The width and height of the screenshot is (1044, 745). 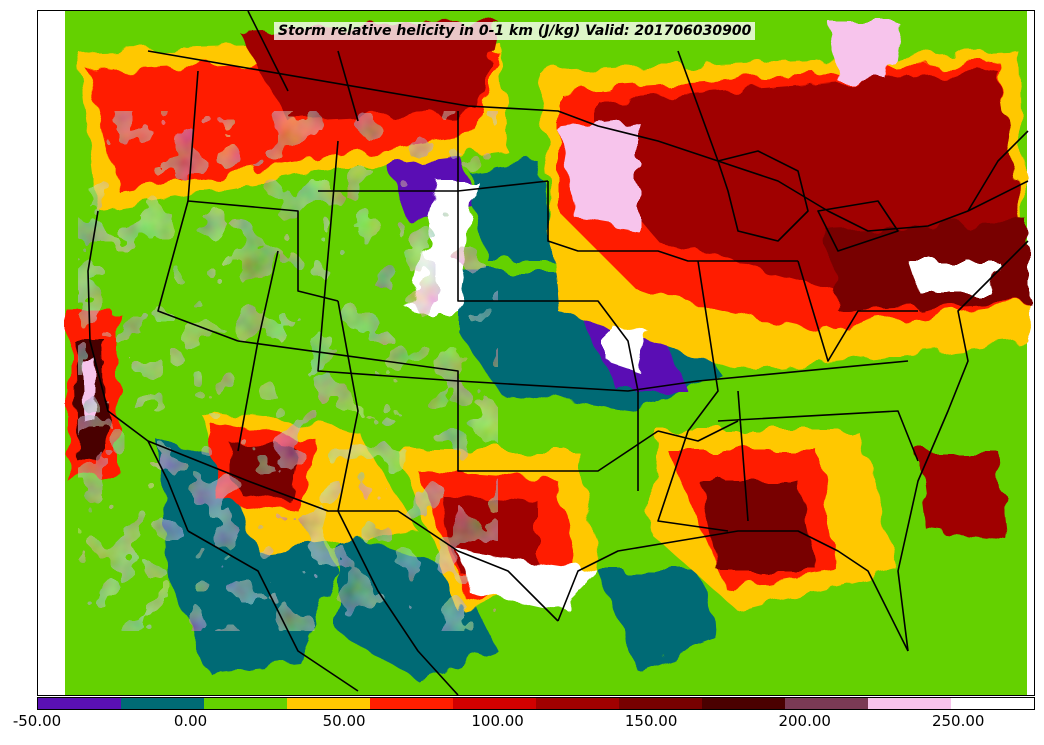 What do you see at coordinates (138, 371) in the screenshot?
I see `west-coast` at bounding box center [138, 371].